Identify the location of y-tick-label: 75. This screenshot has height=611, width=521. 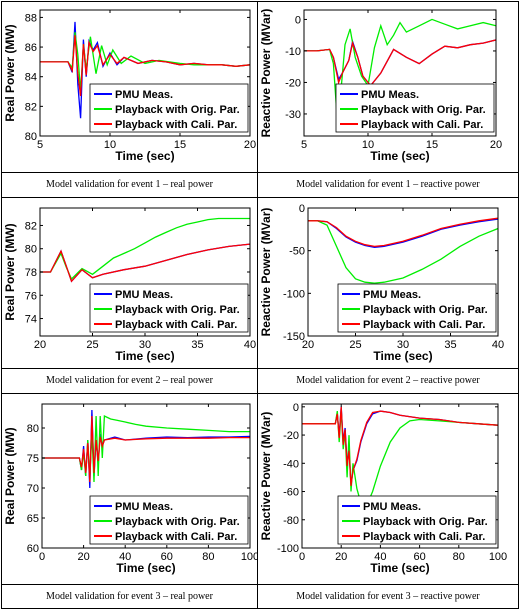
(33, 459).